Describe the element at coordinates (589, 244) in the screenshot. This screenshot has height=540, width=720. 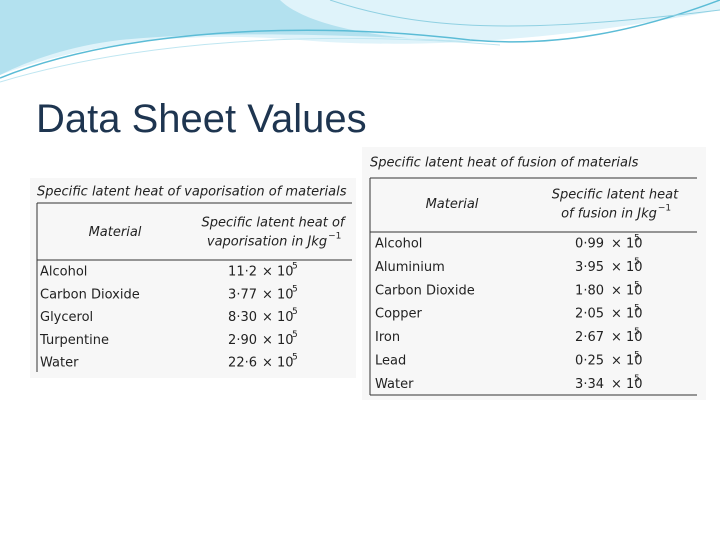
I see `value-mantissa: 0·99` at that location.